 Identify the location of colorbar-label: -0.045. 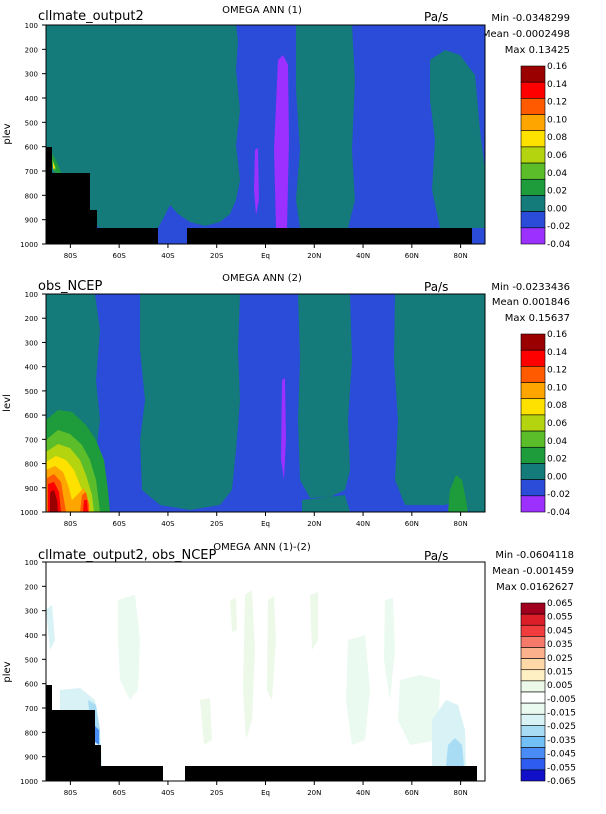
(561, 755).